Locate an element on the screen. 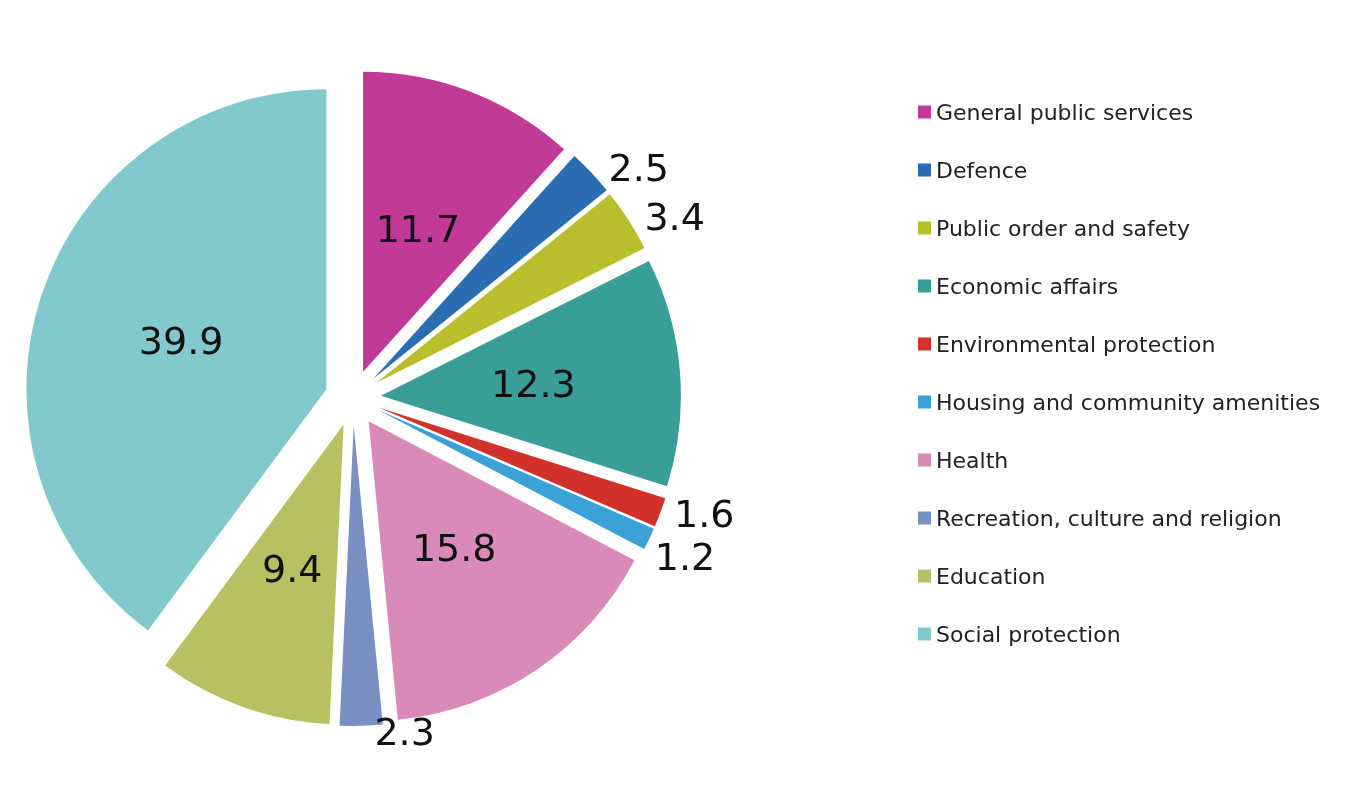 The height and width of the screenshot is (798, 1356). legend-label: Education is located at coordinates (991, 576).